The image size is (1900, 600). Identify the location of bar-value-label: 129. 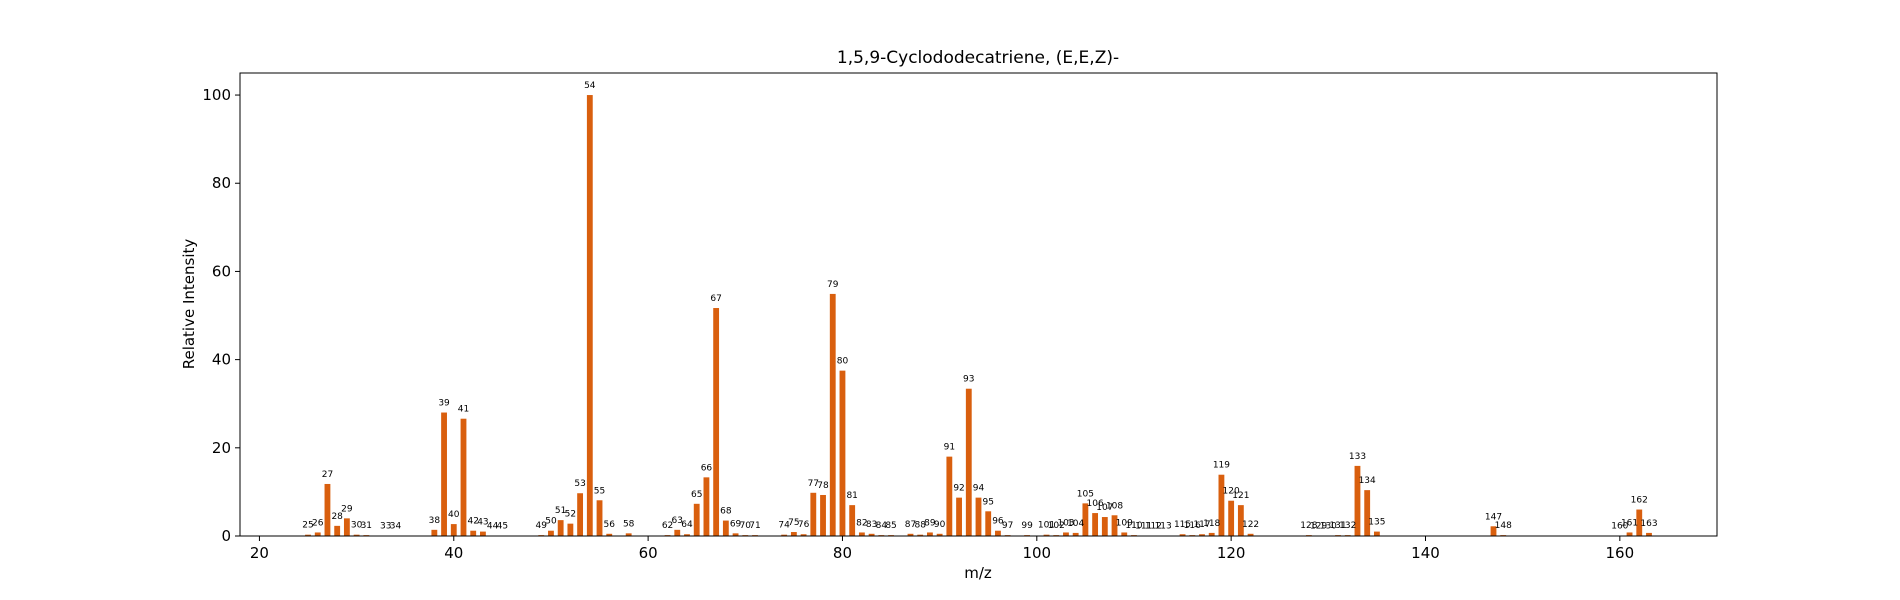
(1318, 527).